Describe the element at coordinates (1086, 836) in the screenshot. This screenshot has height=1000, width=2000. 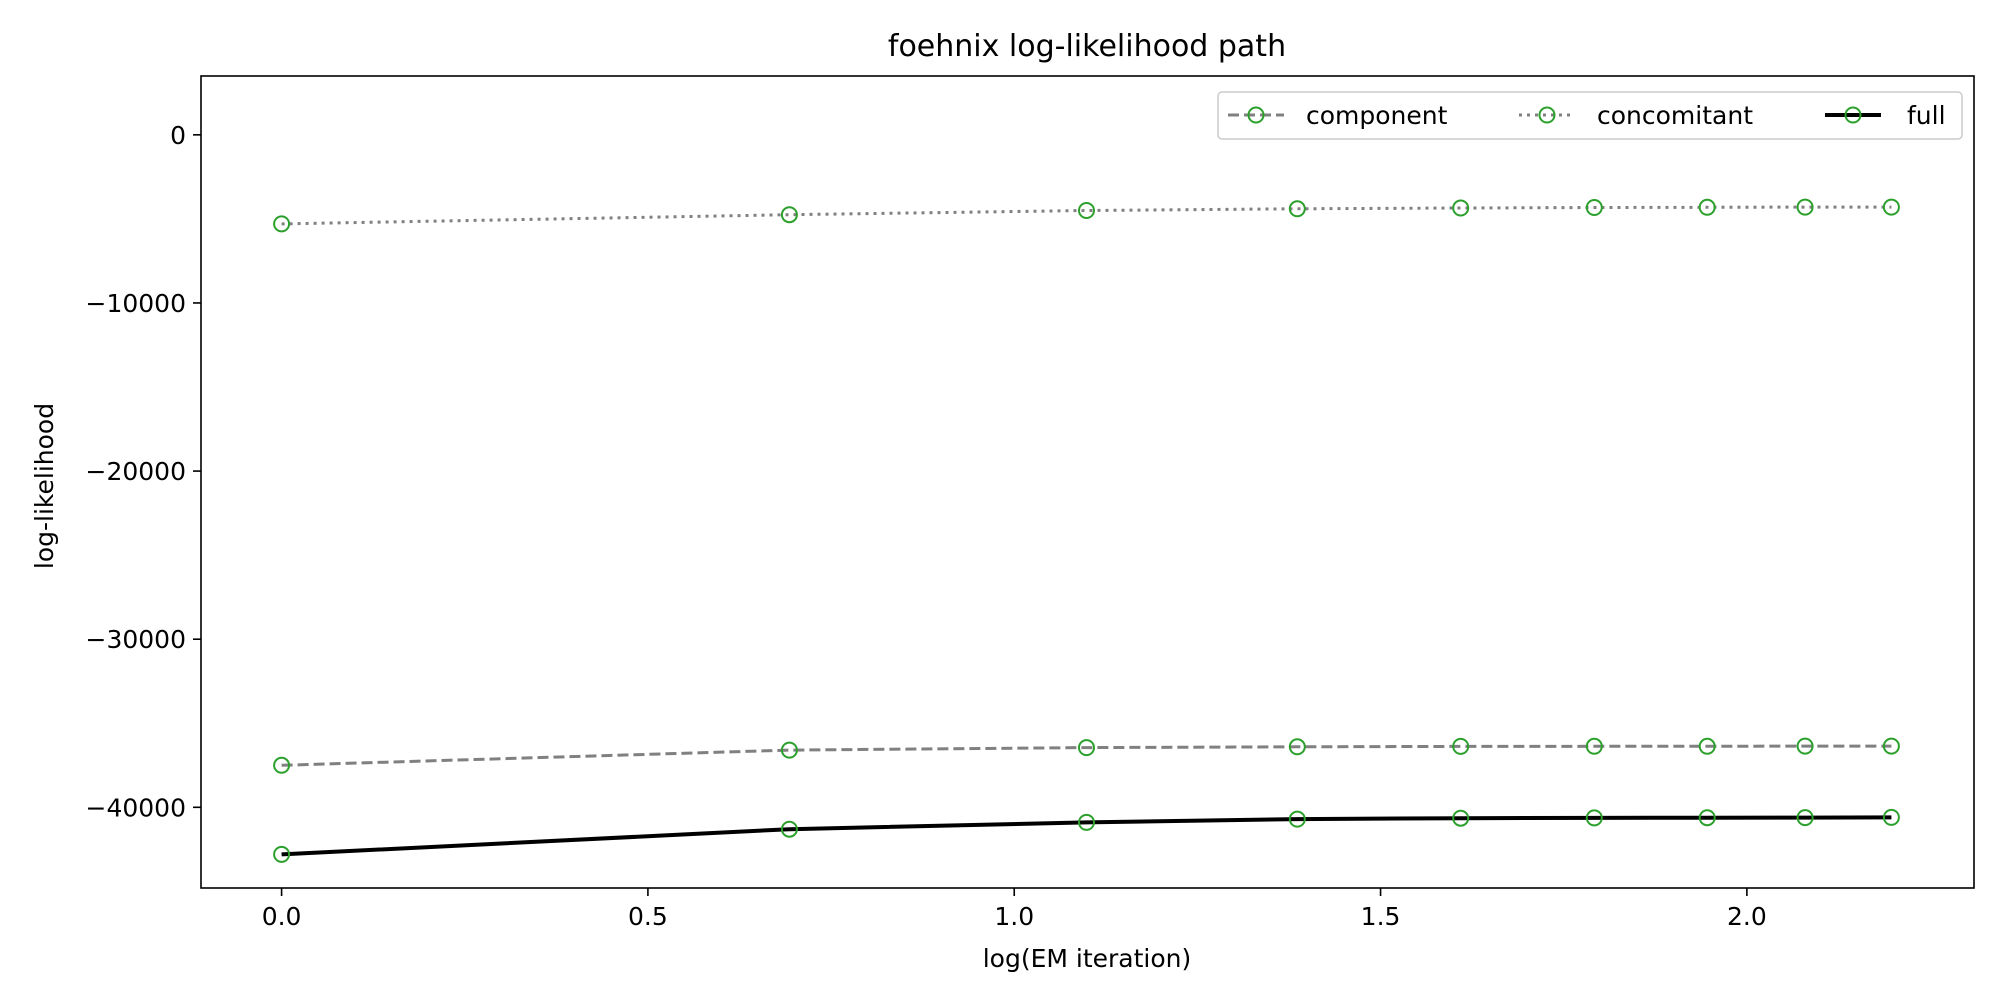
I see `series-line-full` at that location.